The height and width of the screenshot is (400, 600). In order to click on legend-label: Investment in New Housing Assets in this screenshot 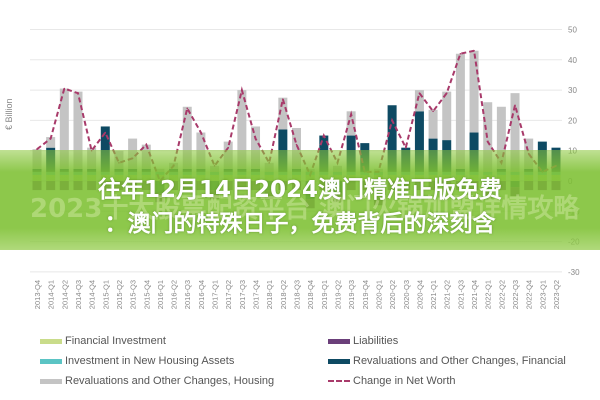, I will do `click(150, 361)`.